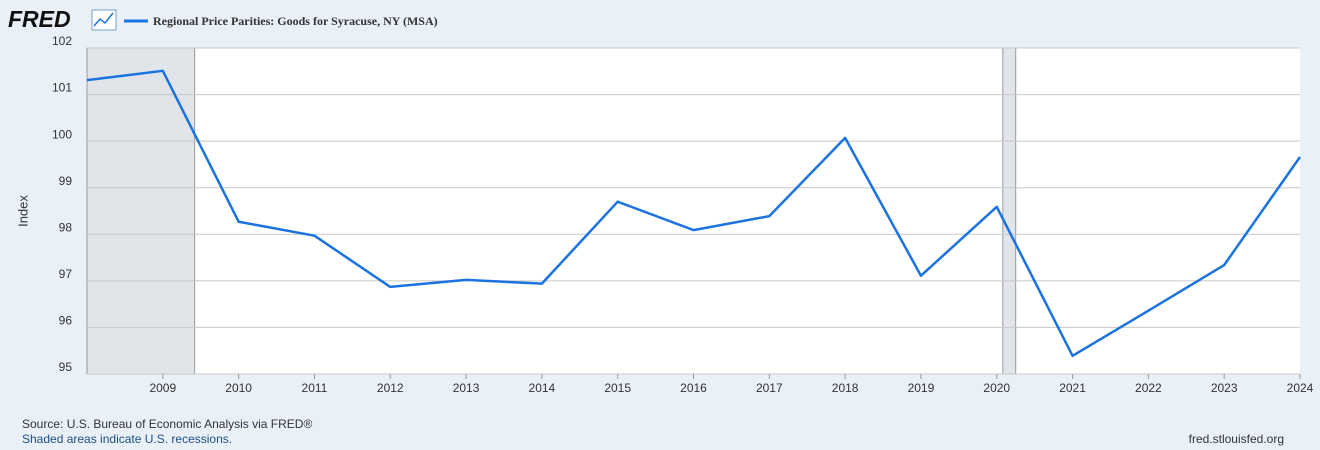  I want to click on x-tick-label: 2015, so click(617, 388).